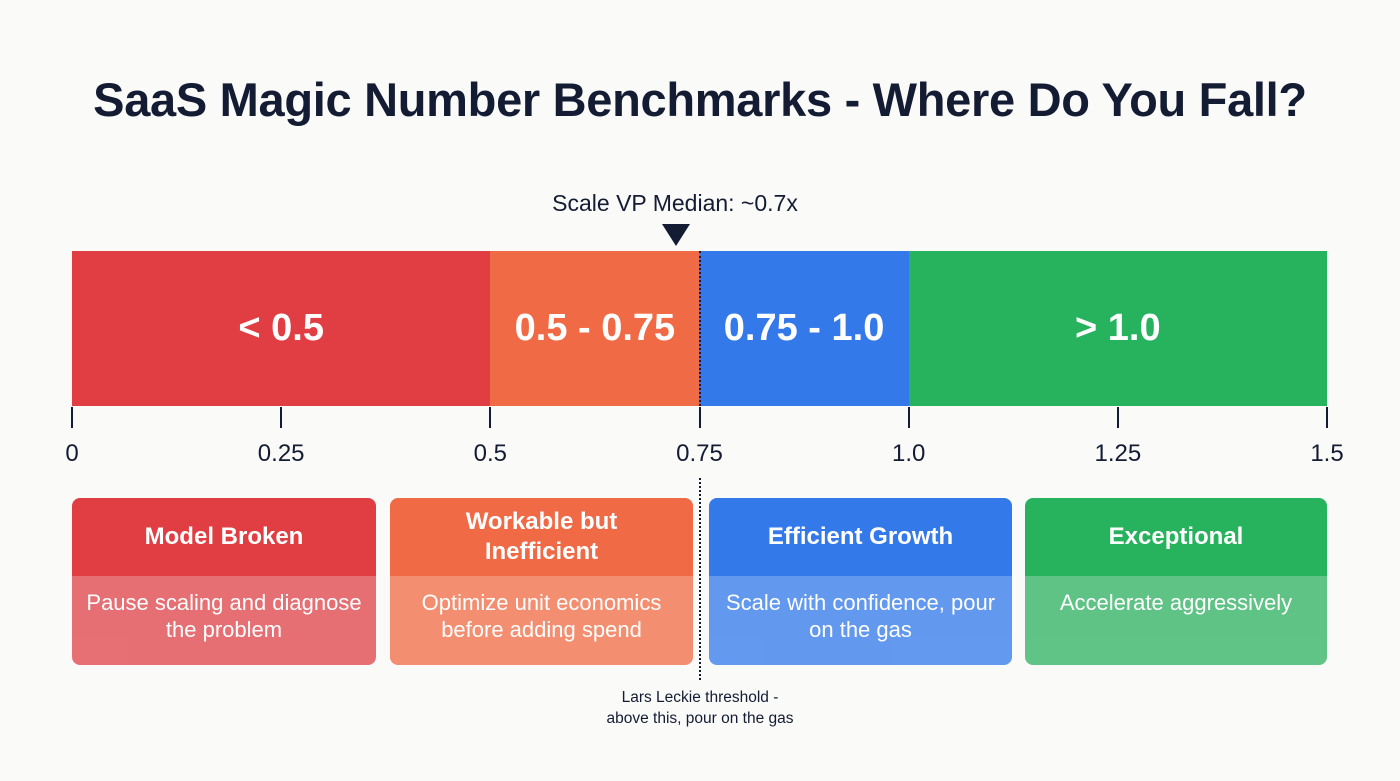 This screenshot has height=781, width=1400. What do you see at coordinates (1118, 453) in the screenshot?
I see `tick-label: 1.25` at bounding box center [1118, 453].